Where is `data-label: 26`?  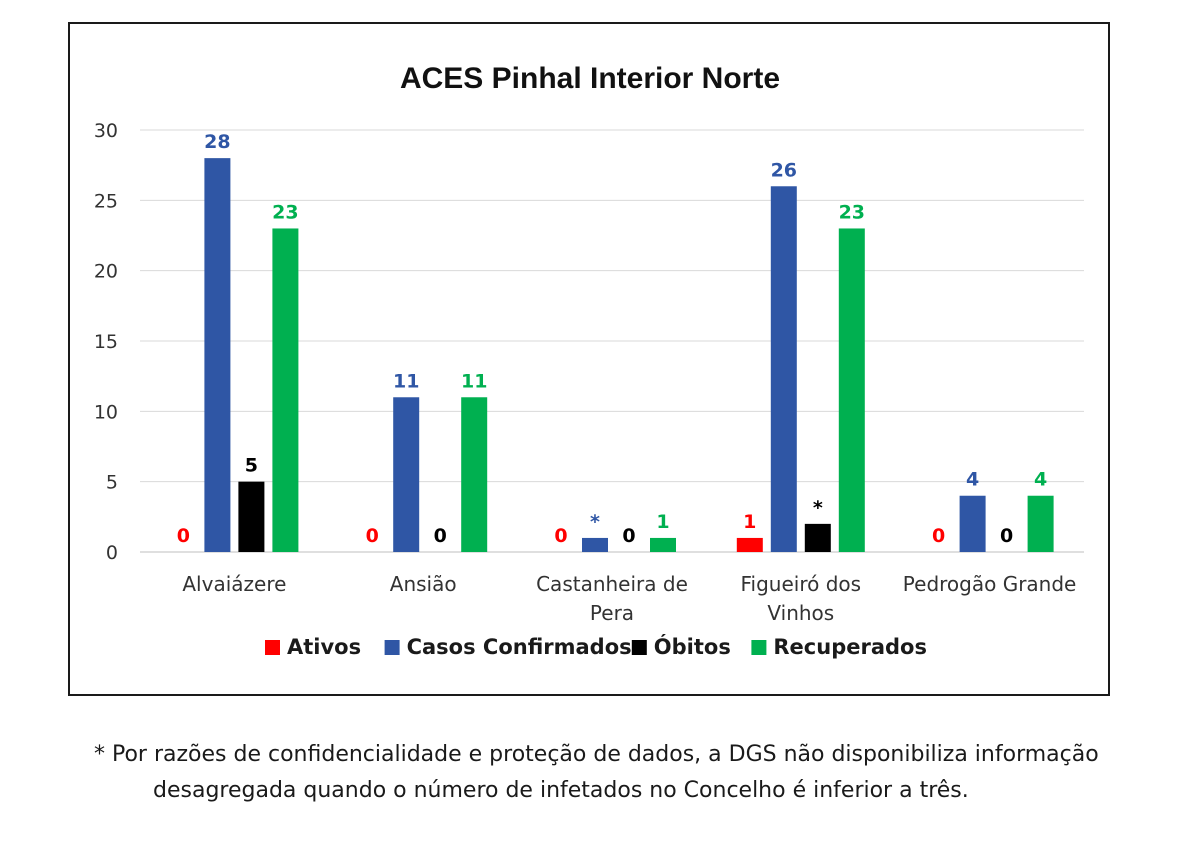 data-label: 26 is located at coordinates (784, 170).